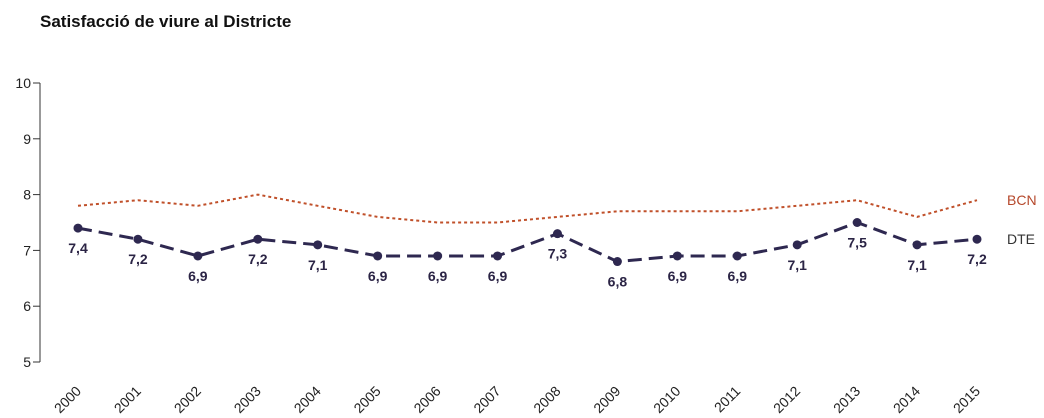  I want to click on y-tick-label: 10, so click(23, 83).